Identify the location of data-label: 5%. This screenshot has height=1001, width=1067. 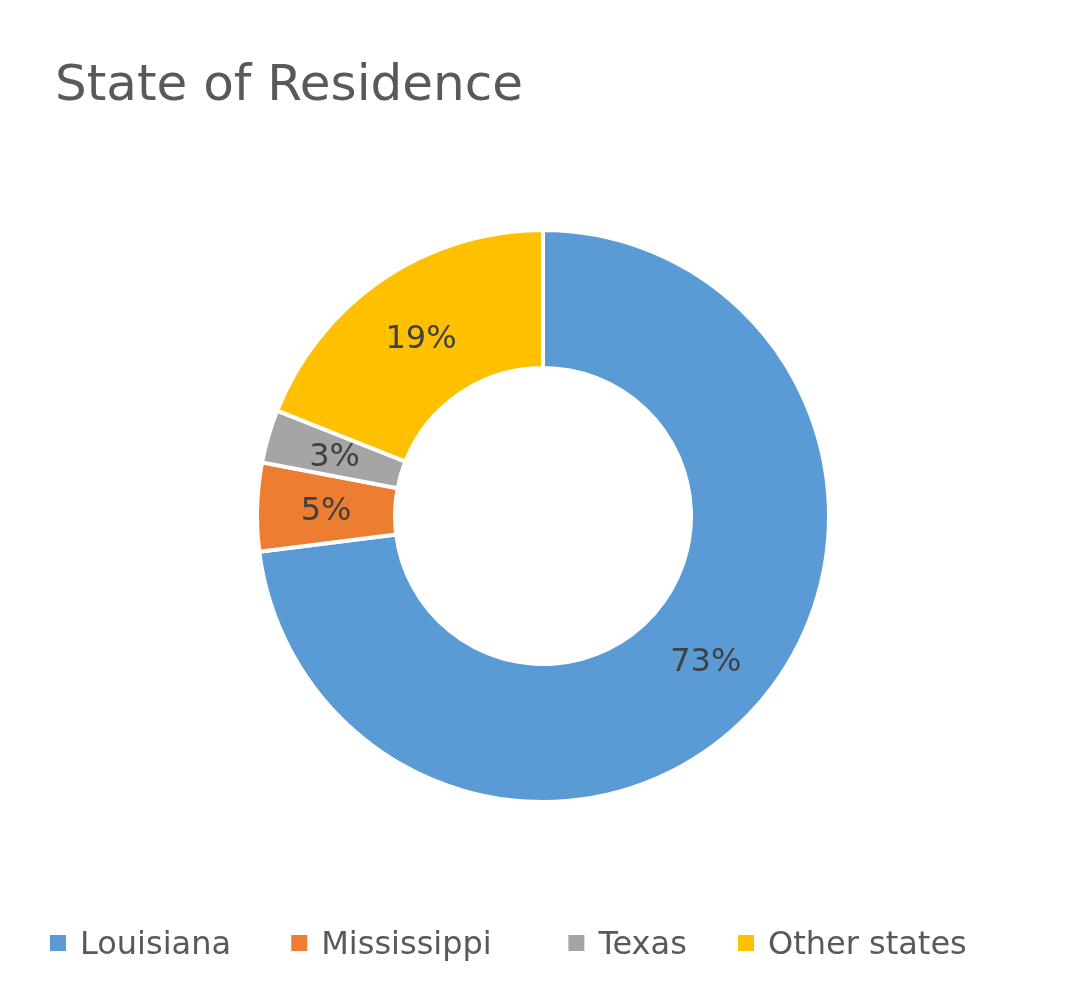
(326, 509).